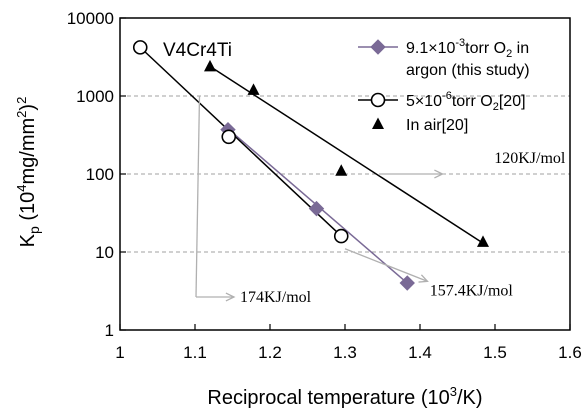  I want to click on annotation-label: 174KJ/mol, so click(276, 297).